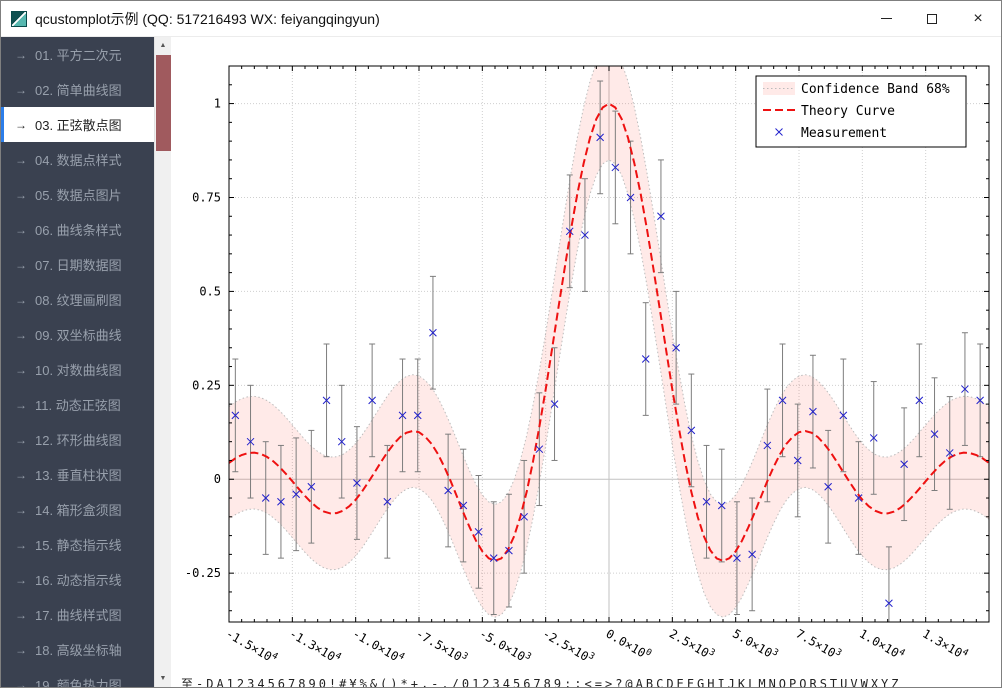  What do you see at coordinates (844, 133) in the screenshot?
I see `legend-label: Measurement` at bounding box center [844, 133].